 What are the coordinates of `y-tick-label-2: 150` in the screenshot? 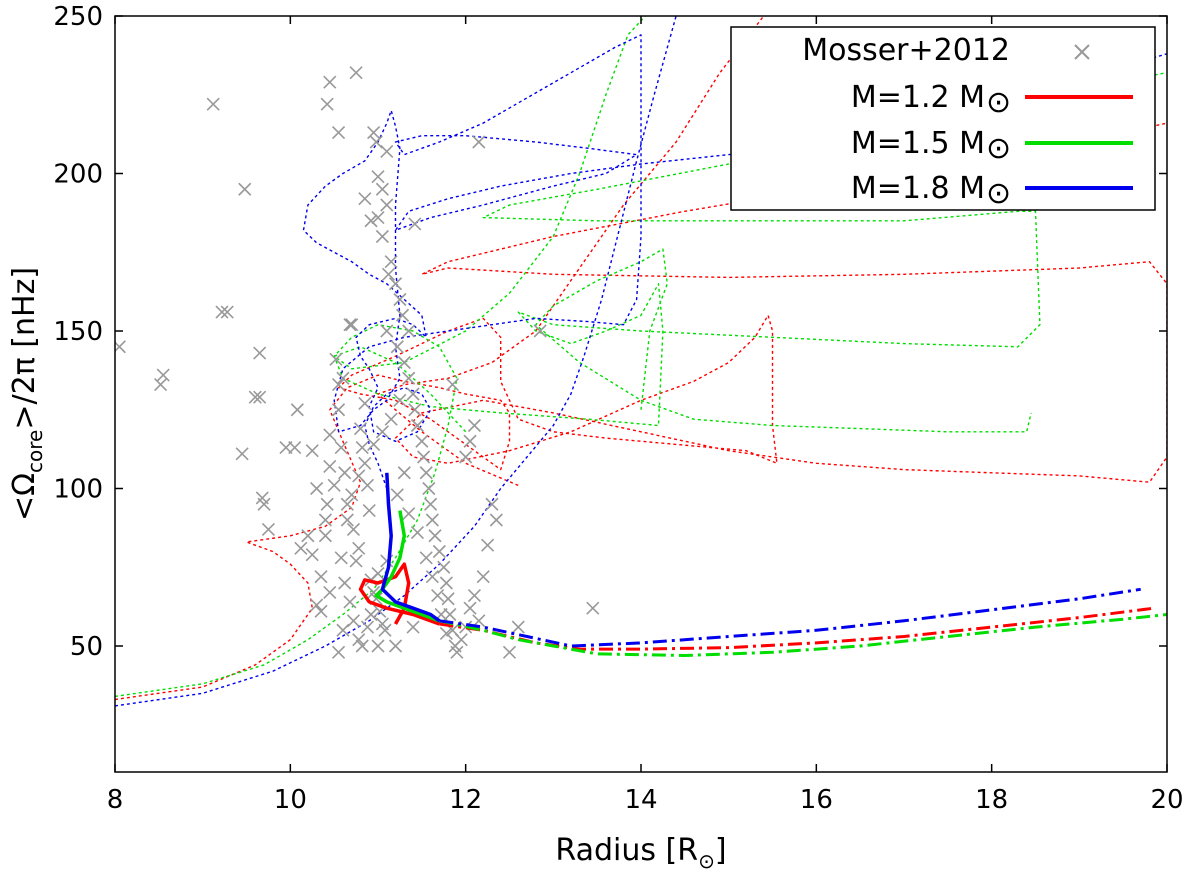 It's located at (78, 332).